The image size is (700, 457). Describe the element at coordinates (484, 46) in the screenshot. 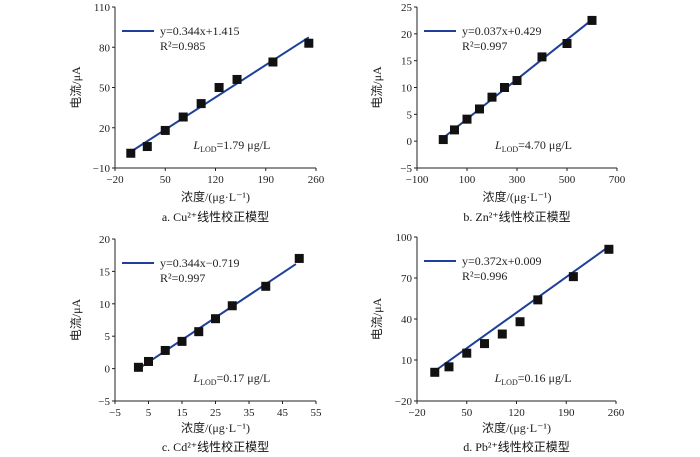

I see `legend-r-squared: R²=0.997` at that location.